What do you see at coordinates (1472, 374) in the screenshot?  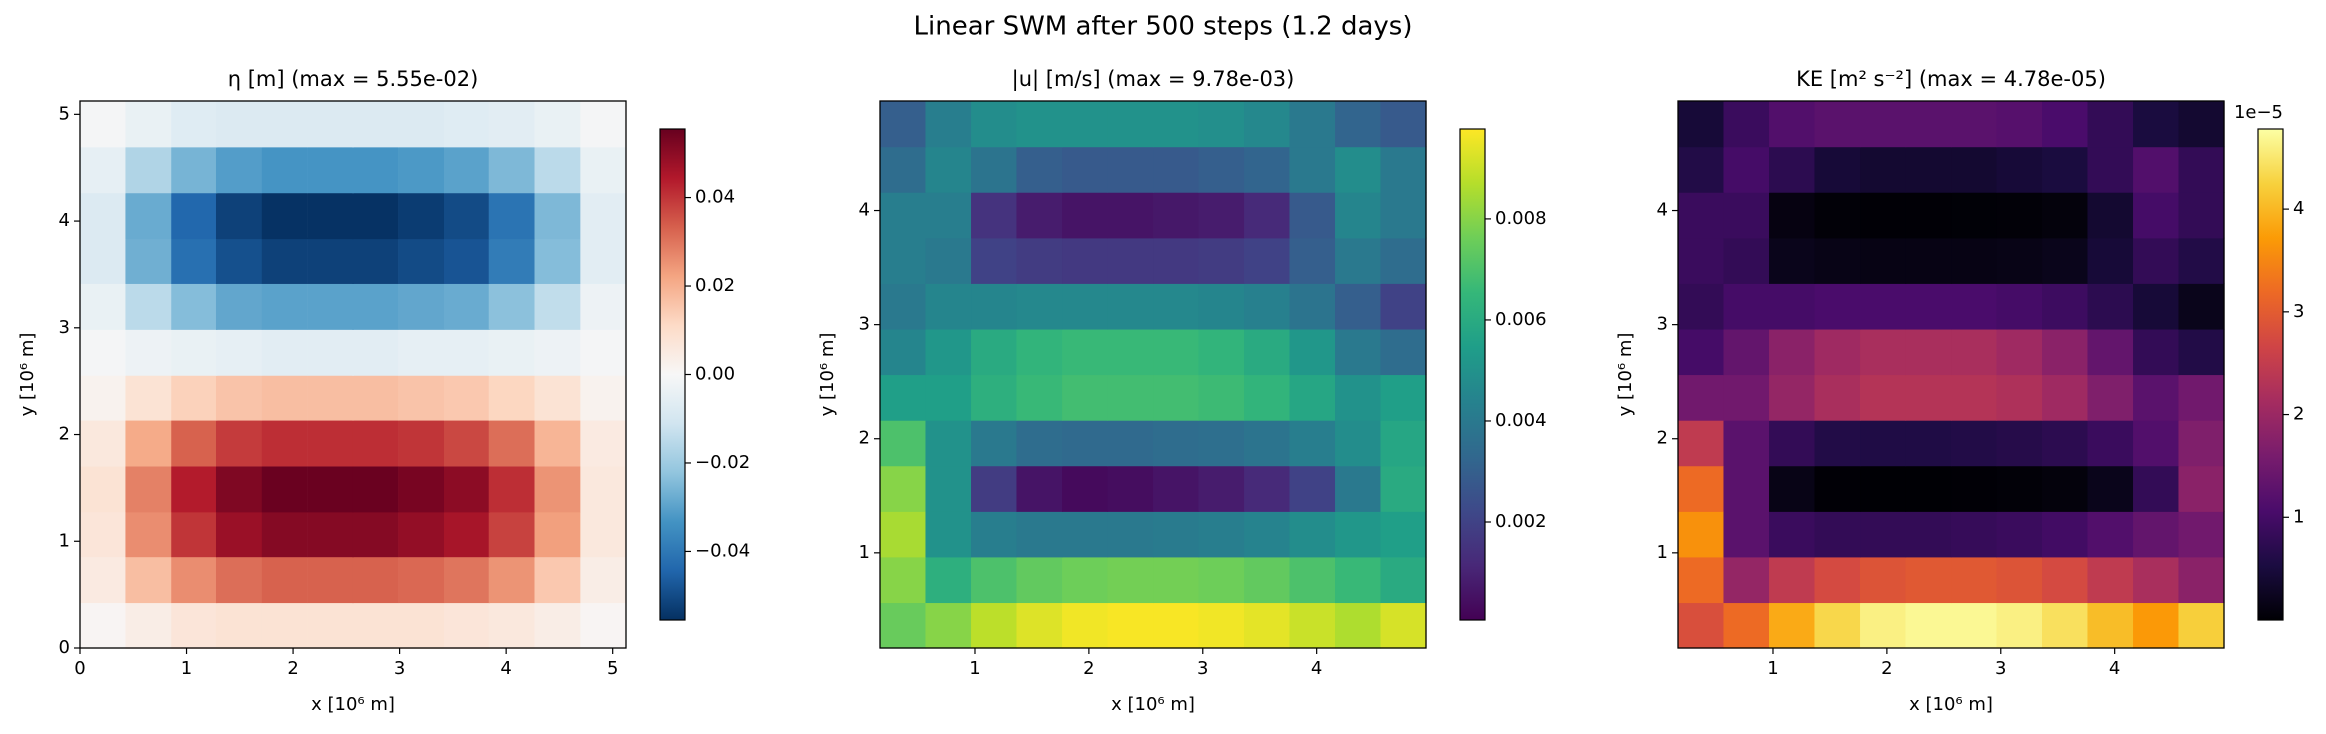 I see `colorbar` at bounding box center [1472, 374].